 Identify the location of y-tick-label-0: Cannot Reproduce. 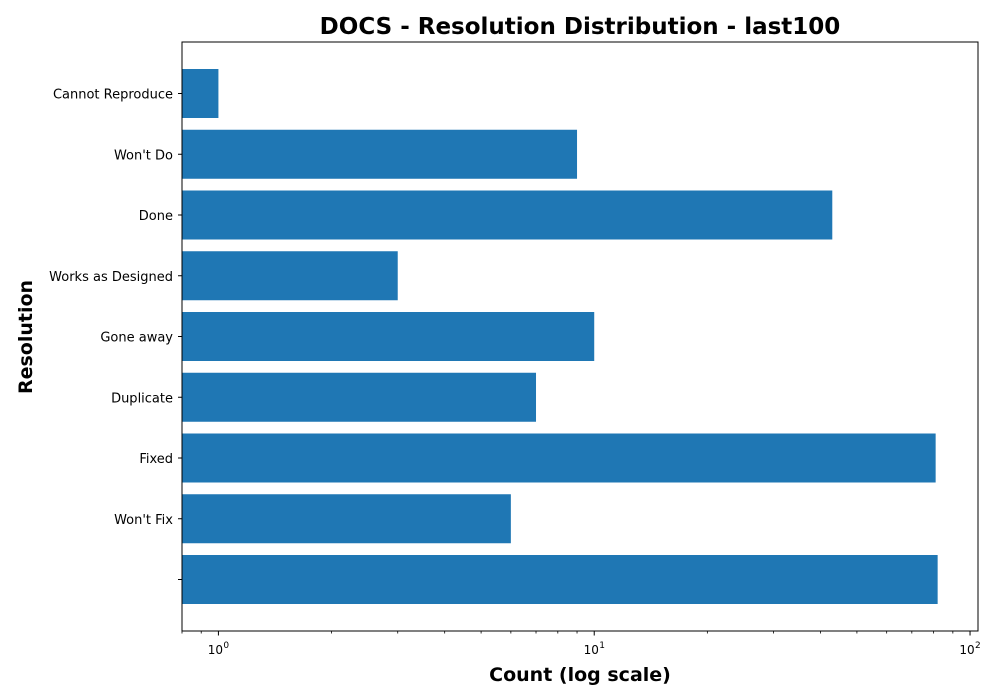
(113, 95).